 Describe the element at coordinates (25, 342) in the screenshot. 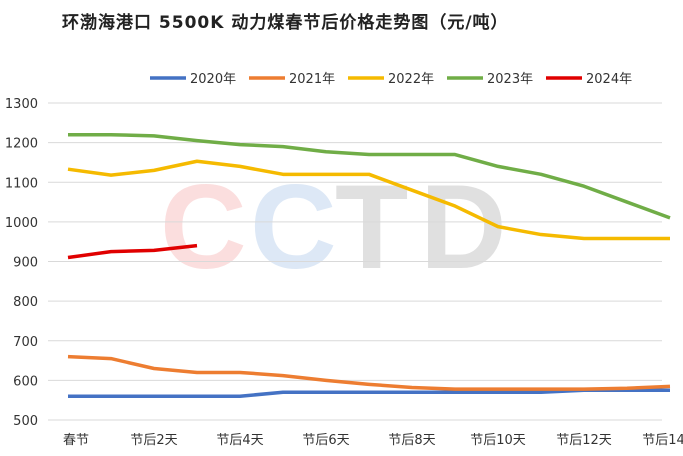

I see `y-tick-label: 700` at that location.